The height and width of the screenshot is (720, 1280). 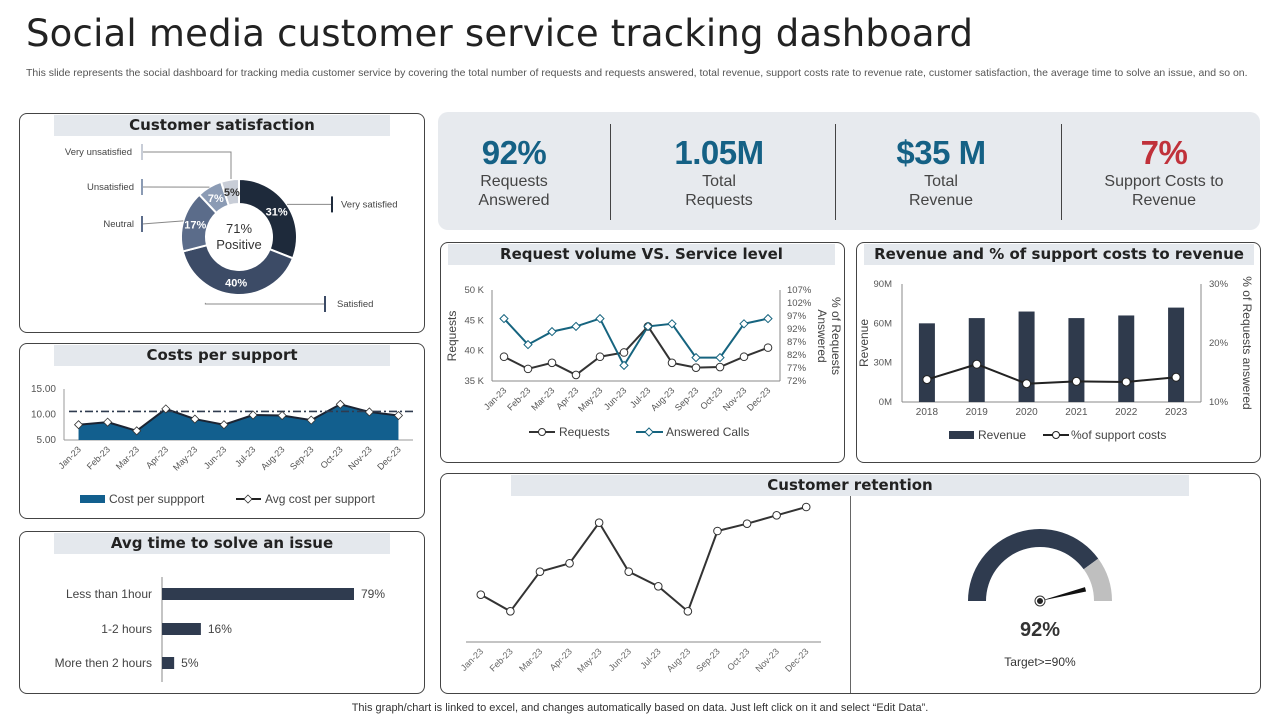 I want to click on legend-swatch-cost, so click(x=92, y=499).